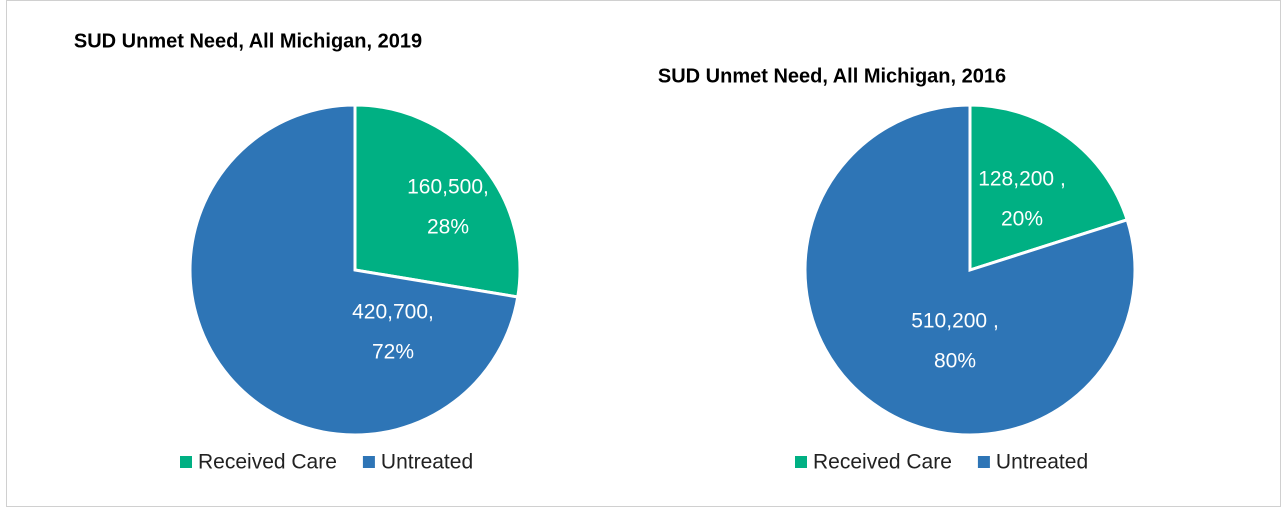 This screenshot has height=508, width=1282. I want to click on data-label: 20%, so click(1022, 219).